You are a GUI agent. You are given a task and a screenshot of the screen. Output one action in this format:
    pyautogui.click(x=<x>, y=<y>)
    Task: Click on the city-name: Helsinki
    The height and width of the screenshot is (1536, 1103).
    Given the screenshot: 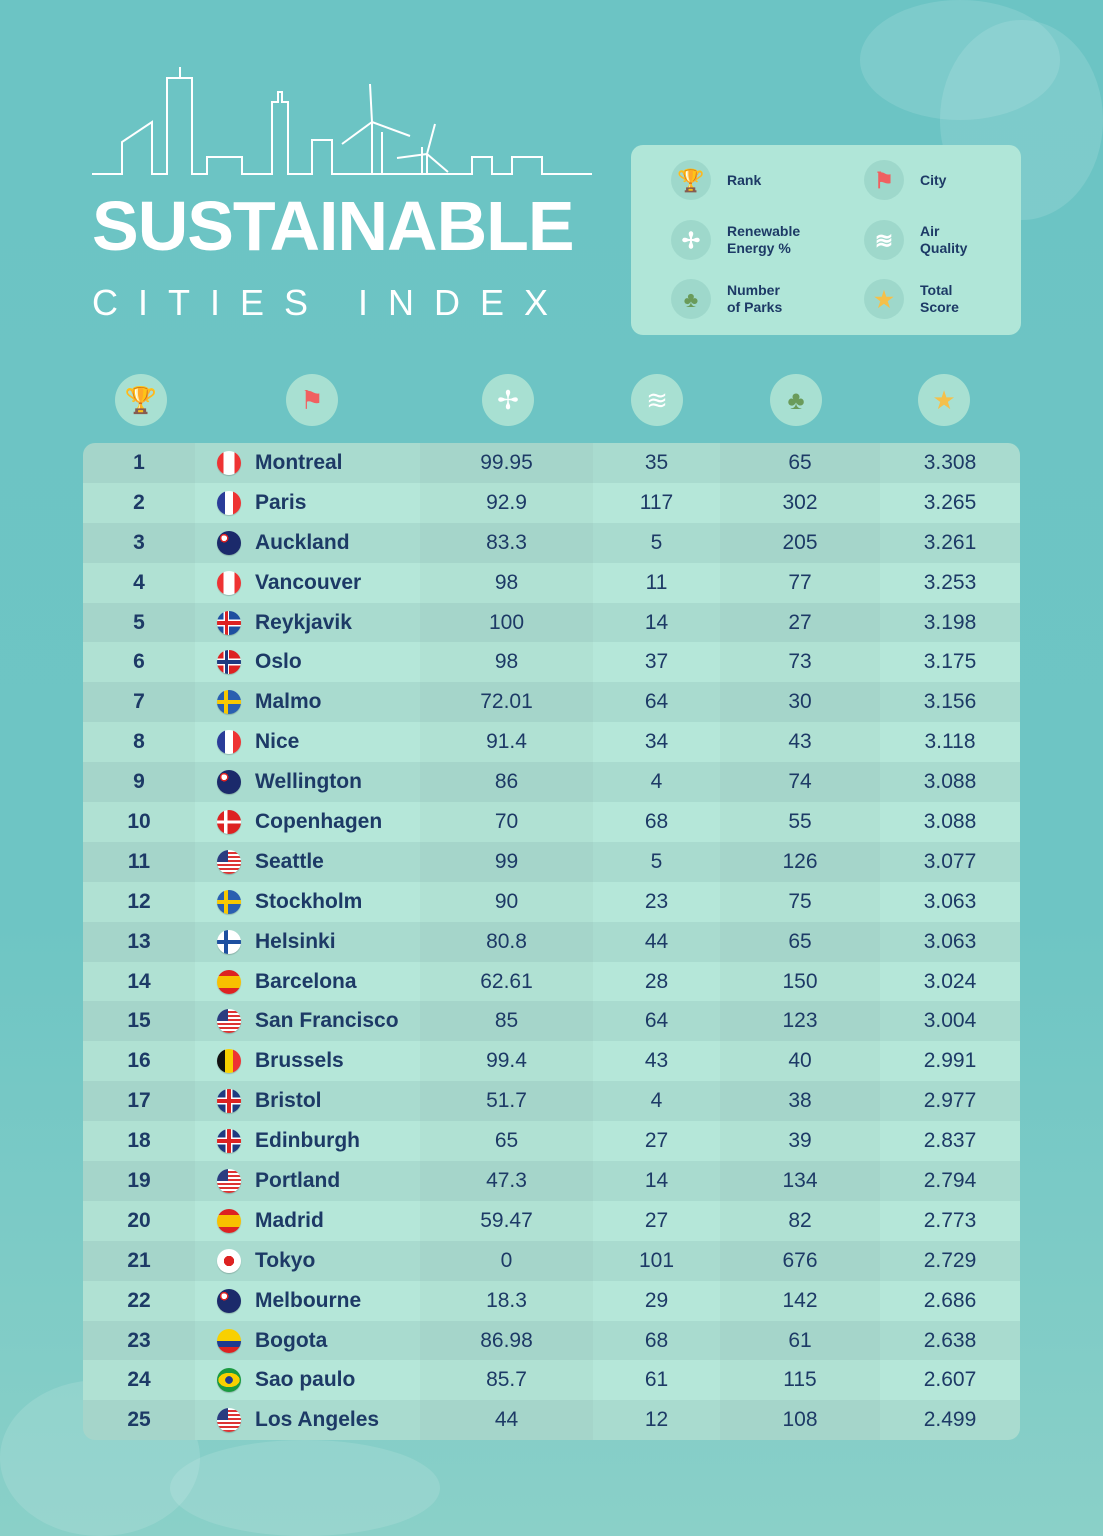 What is the action you would take?
    pyautogui.click(x=295, y=941)
    